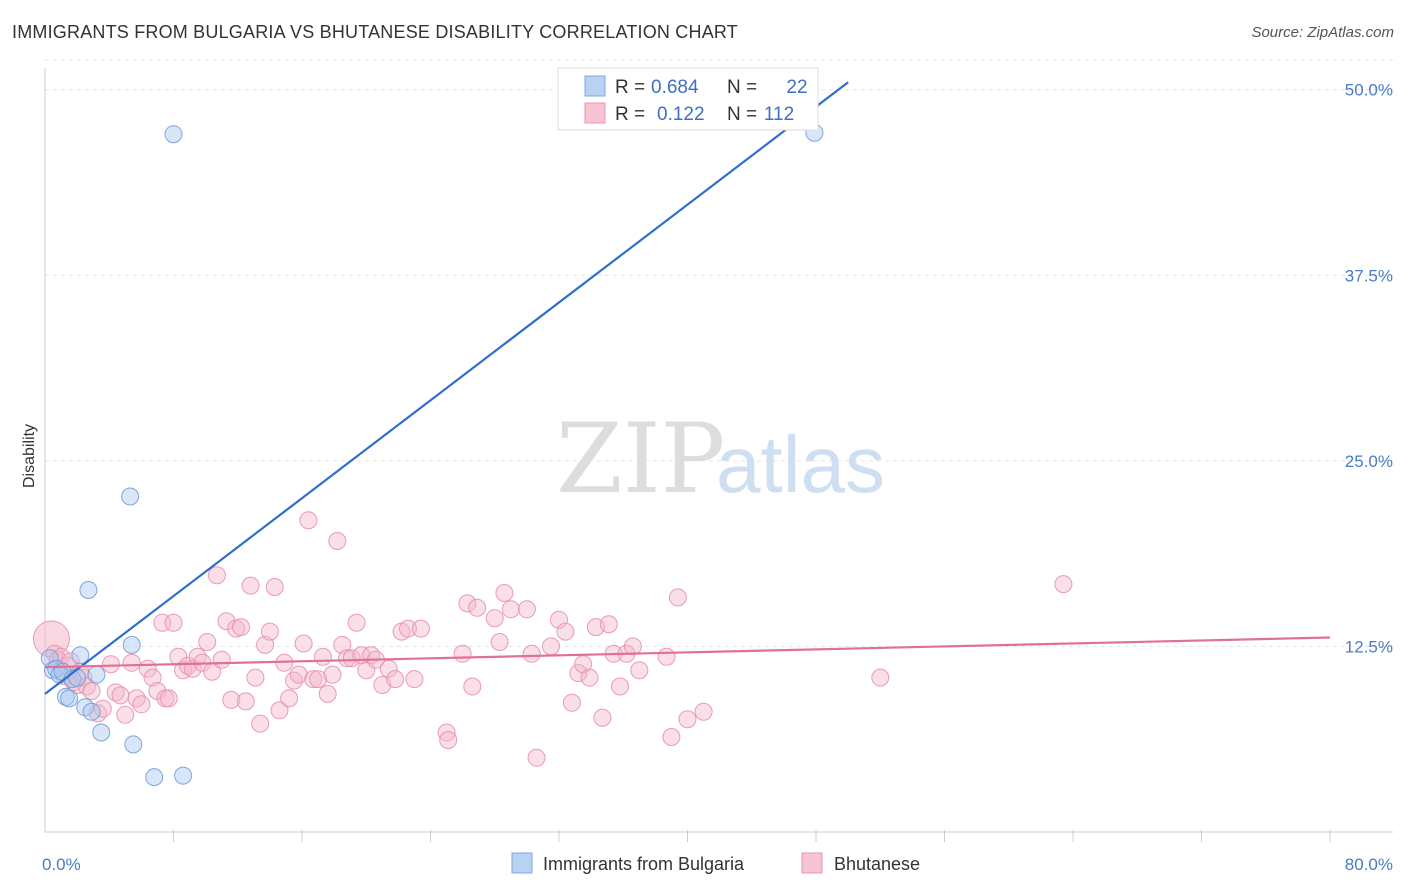  Describe the element at coordinates (640, 459) in the screenshot. I see `watermark-zip: ZIP` at that location.